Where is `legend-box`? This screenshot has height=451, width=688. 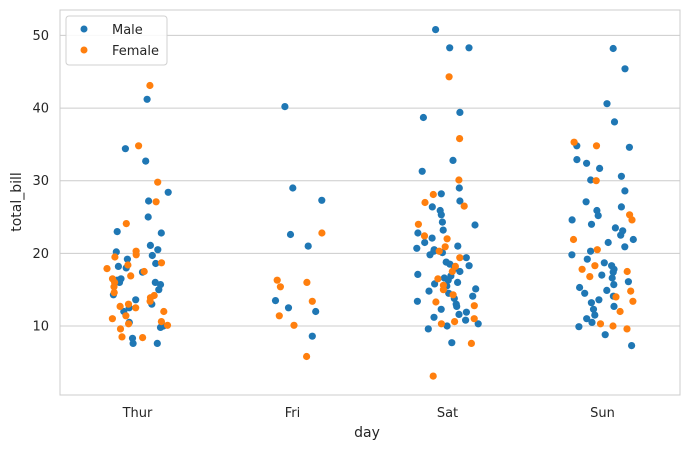 legend-box is located at coordinates (116, 40).